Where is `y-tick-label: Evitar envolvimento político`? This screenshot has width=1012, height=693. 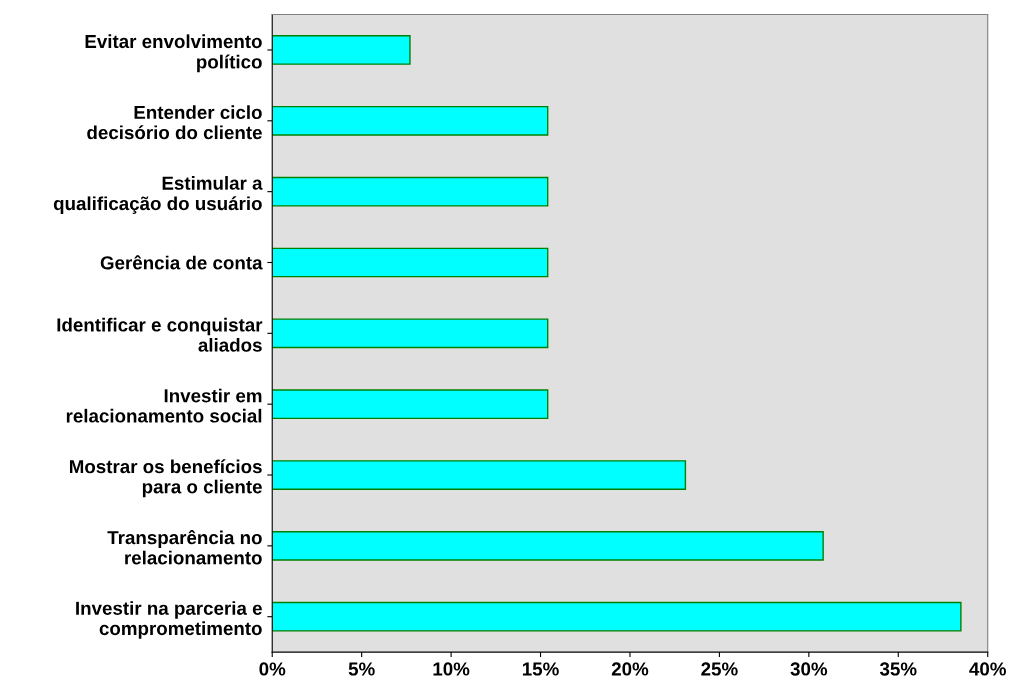 y-tick-label: Evitar envolvimento político is located at coordinates (173, 53).